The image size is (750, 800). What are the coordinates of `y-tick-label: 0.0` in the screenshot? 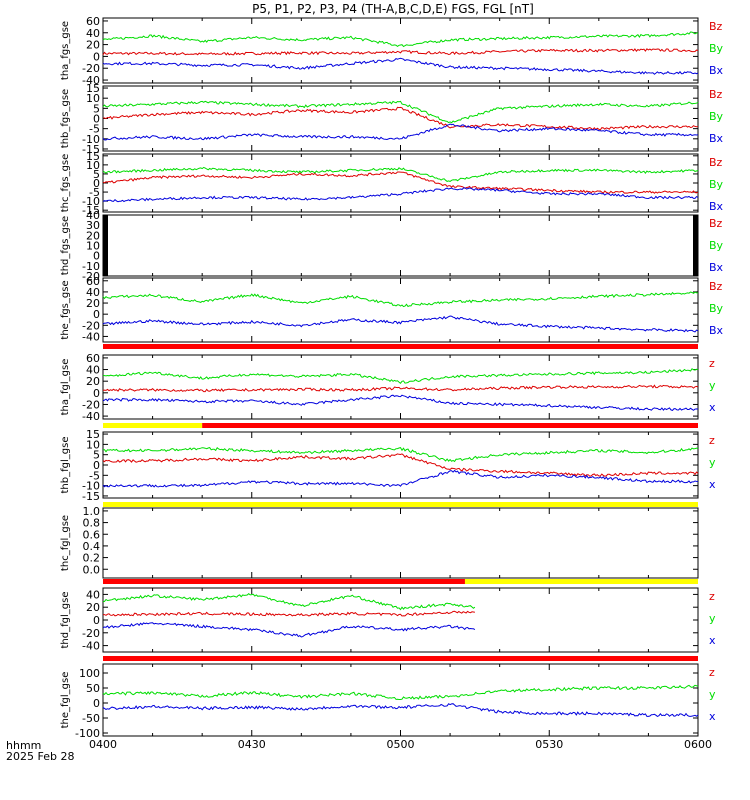 It's located at (92, 569).